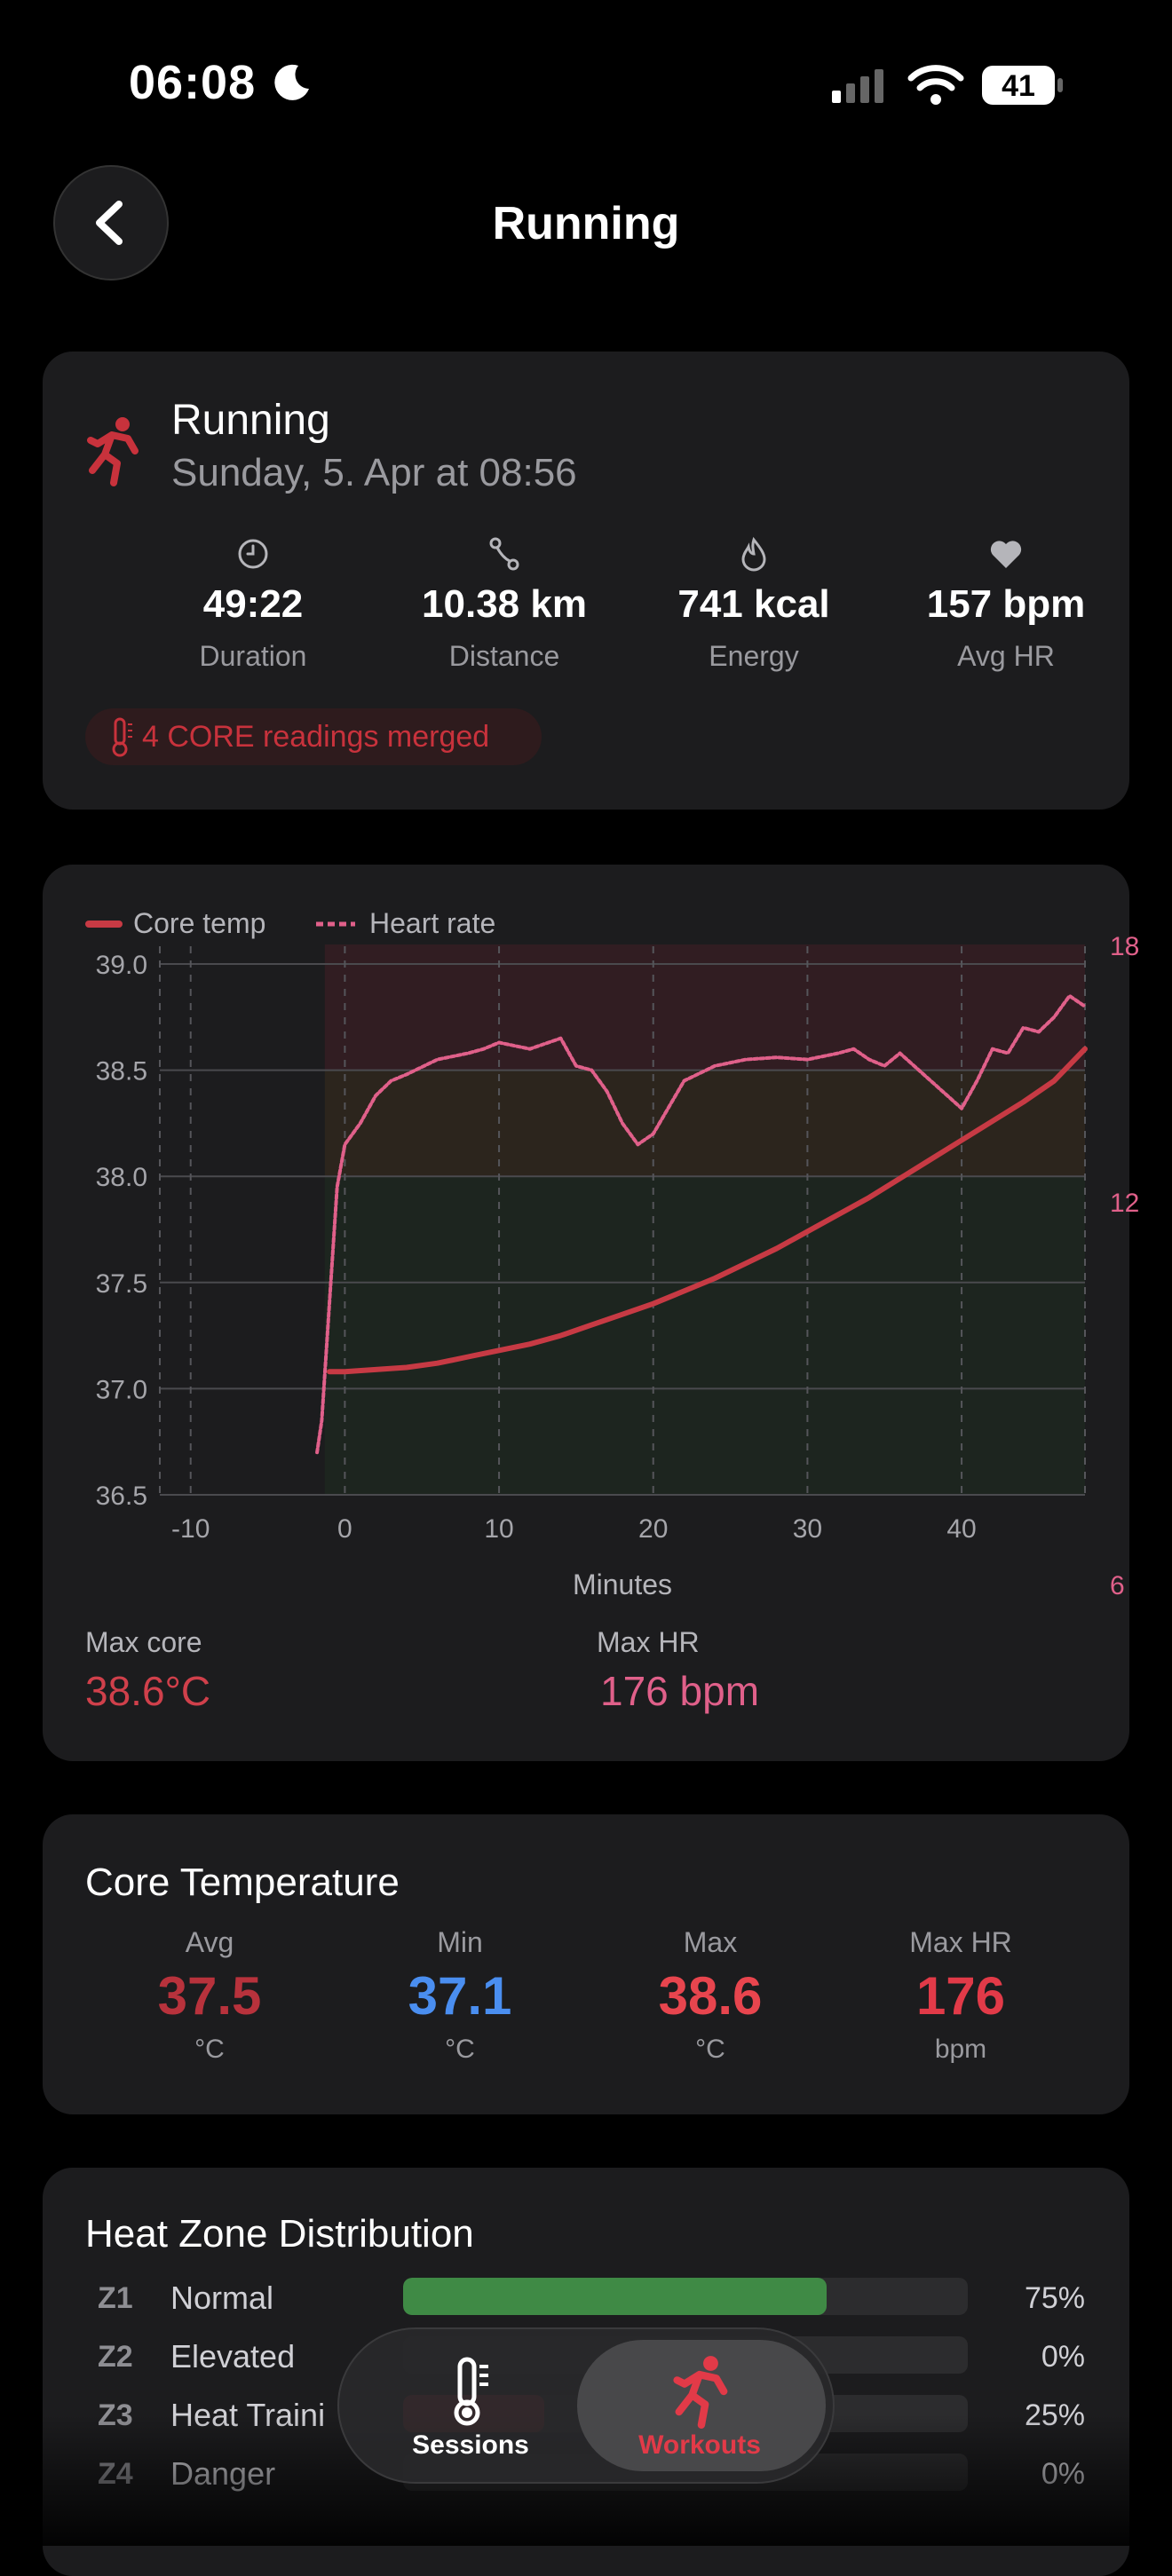 The width and height of the screenshot is (1172, 2576). I want to click on max-hr-value: 176 bpm, so click(680, 1691).